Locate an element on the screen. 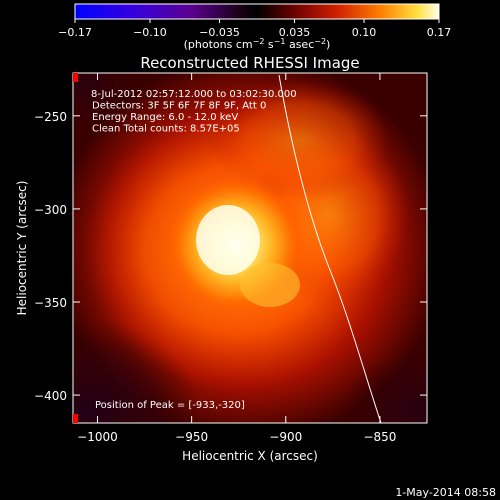 Image resolution: width=500 pixels, height=500 pixels. corner-marker-bl is located at coordinates (75, 418).